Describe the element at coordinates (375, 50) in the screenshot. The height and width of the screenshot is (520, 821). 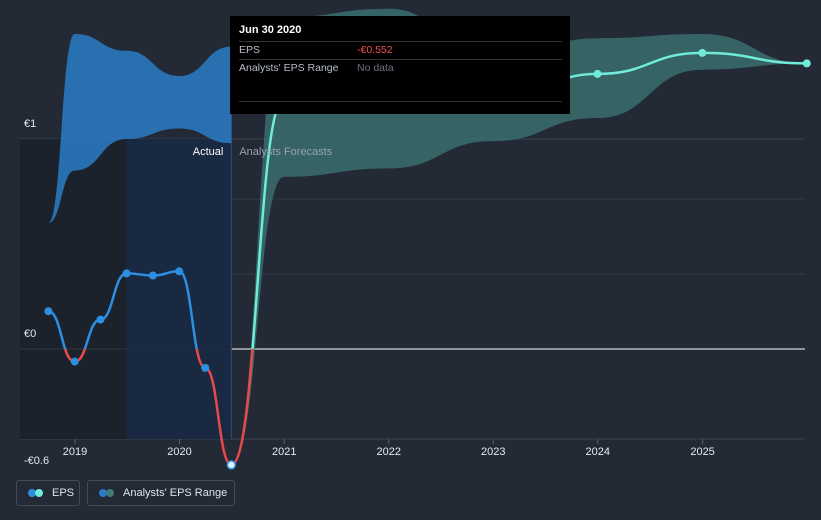
I see `tooltip-eps-value: -€0.552` at that location.